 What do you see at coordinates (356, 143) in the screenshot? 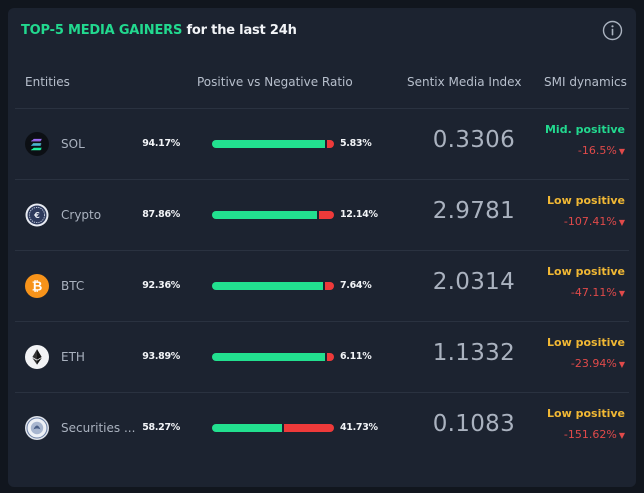
I see `negative-percent: 5.83%` at bounding box center [356, 143].